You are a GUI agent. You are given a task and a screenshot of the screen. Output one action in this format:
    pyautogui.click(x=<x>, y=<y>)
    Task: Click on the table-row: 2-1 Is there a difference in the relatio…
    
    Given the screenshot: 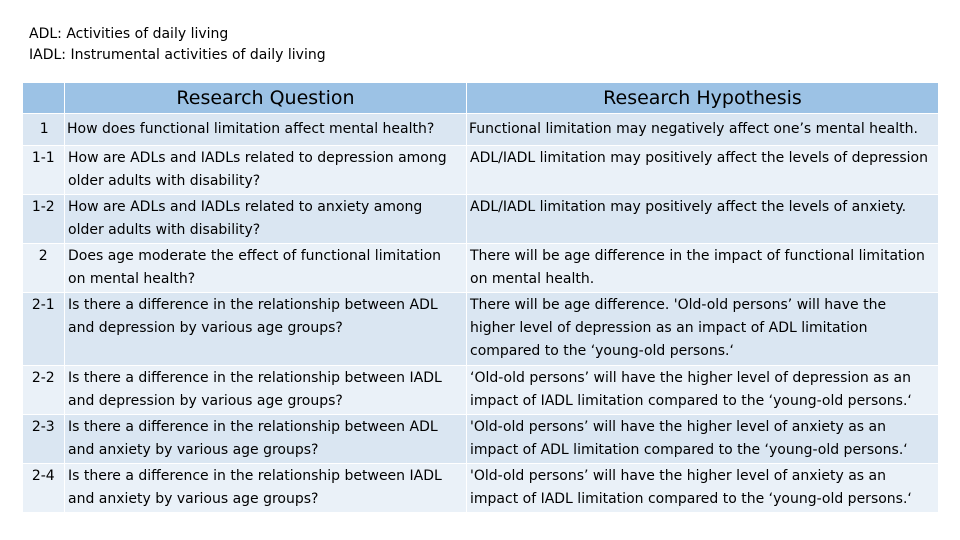 What is the action you would take?
    pyautogui.click(x=480, y=329)
    